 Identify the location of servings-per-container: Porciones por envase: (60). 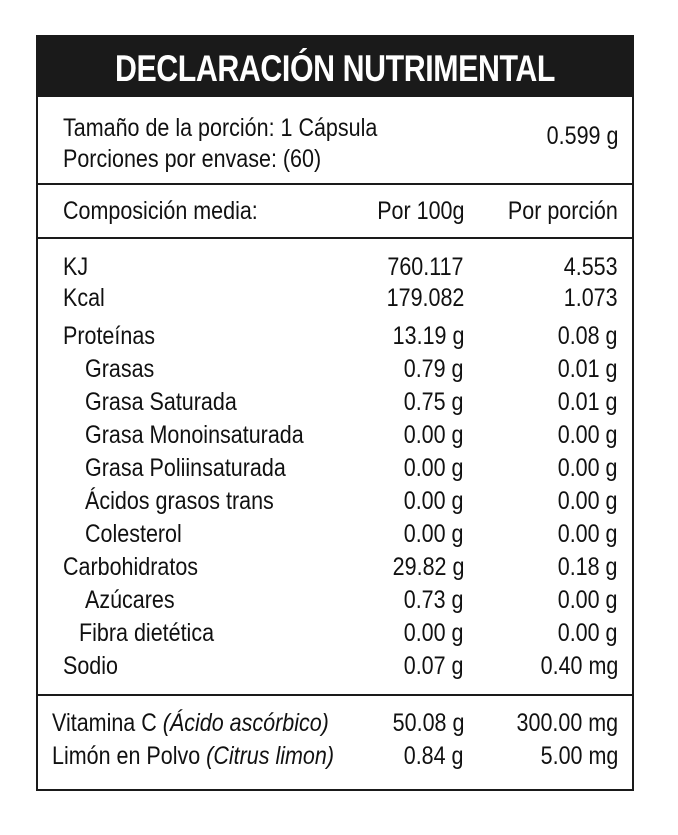
(192, 159).